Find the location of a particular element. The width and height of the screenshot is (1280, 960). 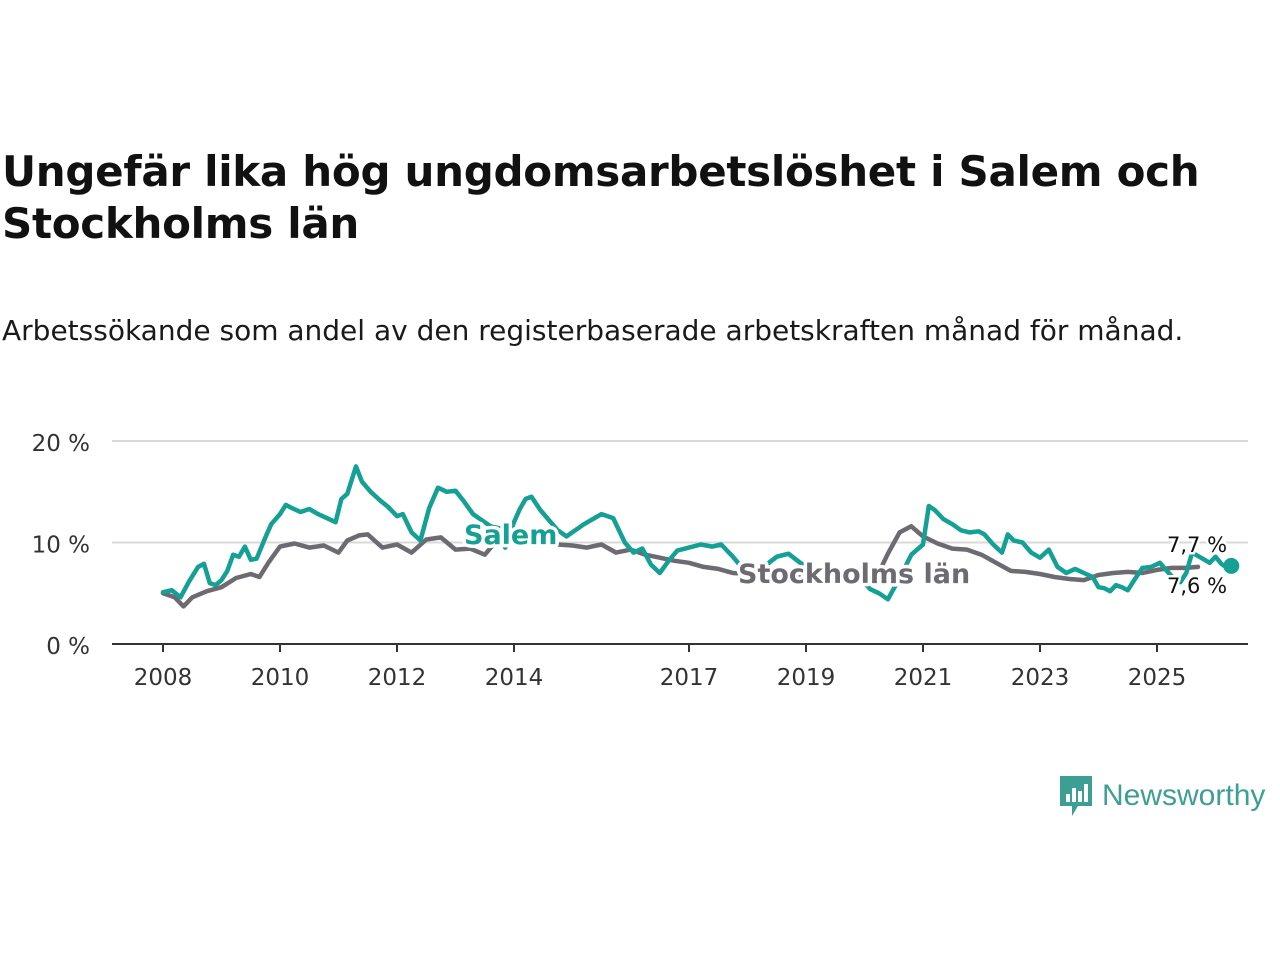

series-line-stockholms-l-n is located at coordinates (680, 566).